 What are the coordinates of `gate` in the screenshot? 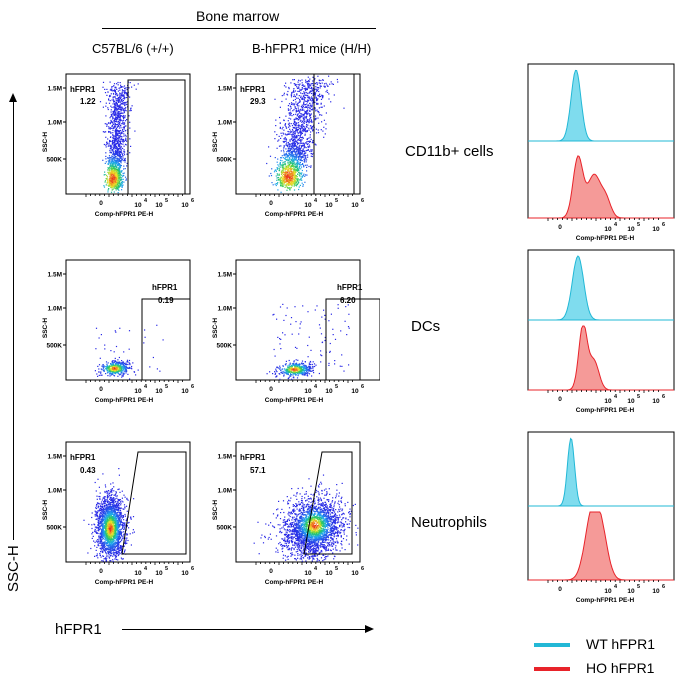 It's located at (156, 137).